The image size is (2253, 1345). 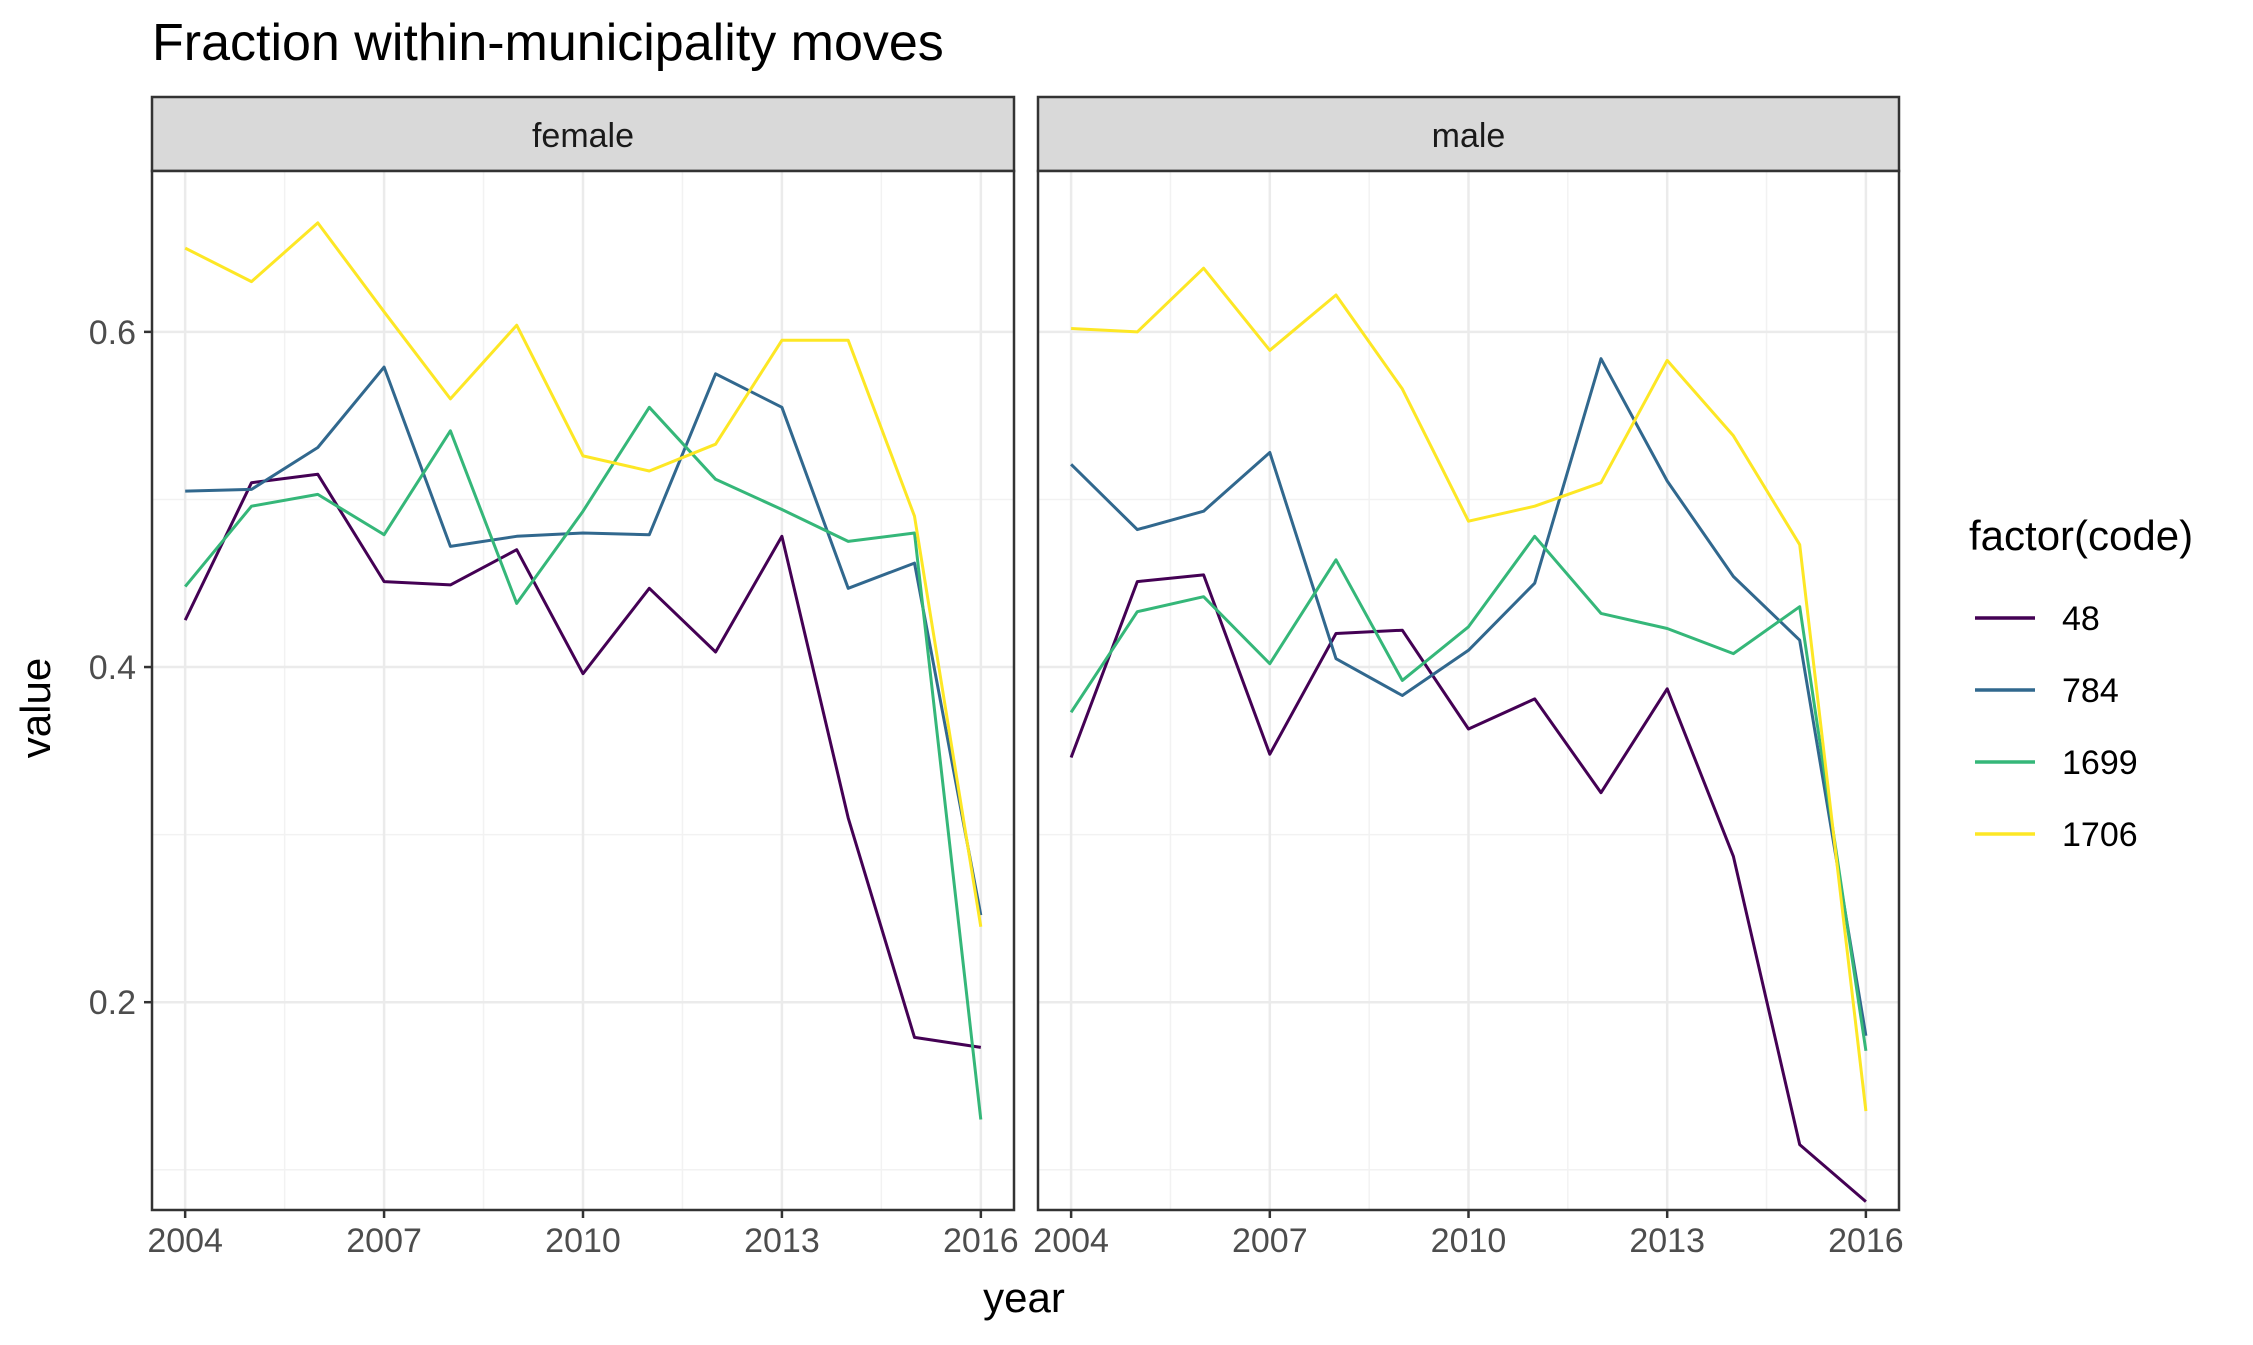 I want to click on y-axis-title: value, so click(x=35, y=708).